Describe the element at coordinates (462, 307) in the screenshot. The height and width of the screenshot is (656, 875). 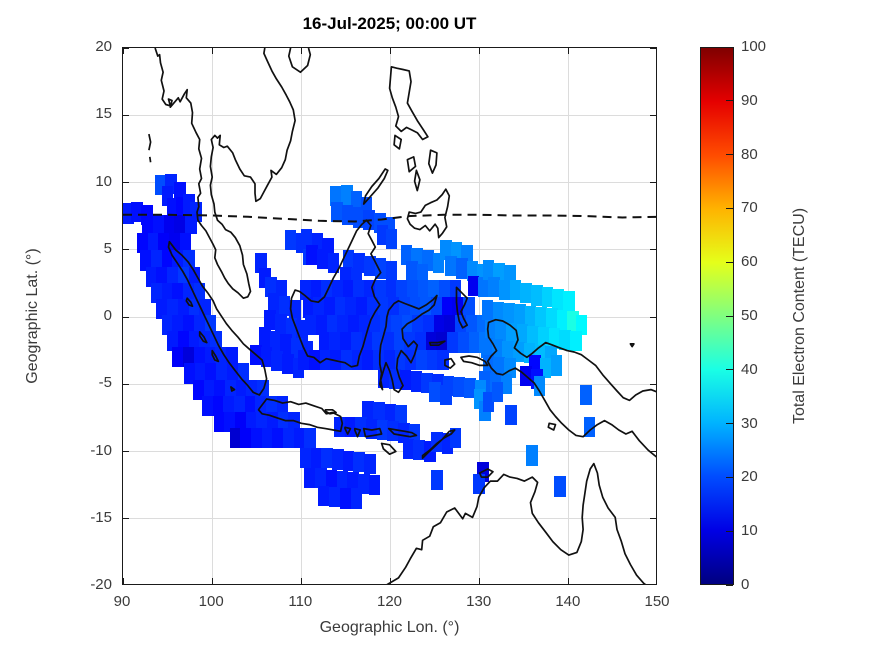
I see `coastline-halmahera` at that location.